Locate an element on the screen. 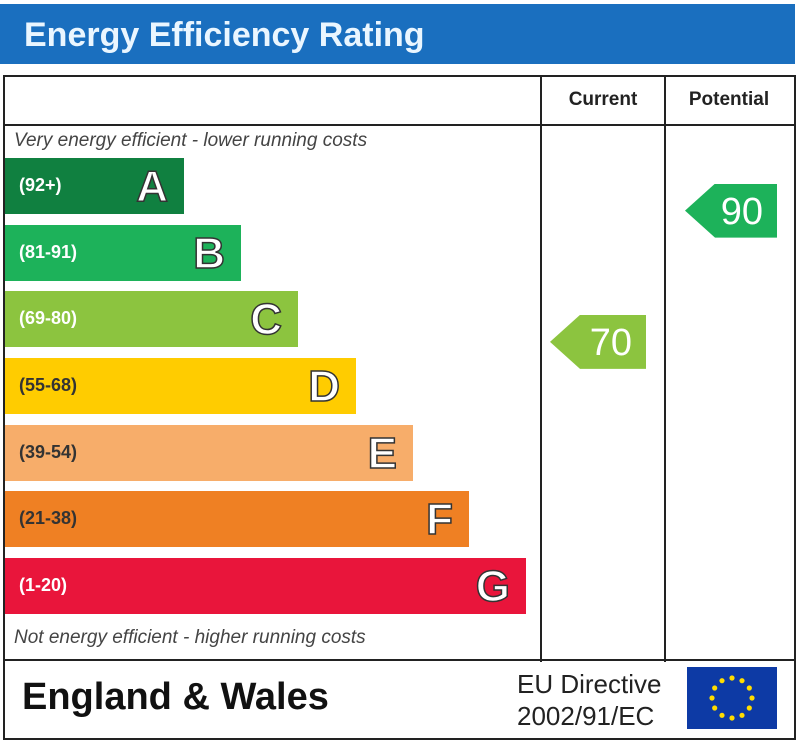 The height and width of the screenshot is (742, 800). band-range: (1-20) is located at coordinates (43, 585).